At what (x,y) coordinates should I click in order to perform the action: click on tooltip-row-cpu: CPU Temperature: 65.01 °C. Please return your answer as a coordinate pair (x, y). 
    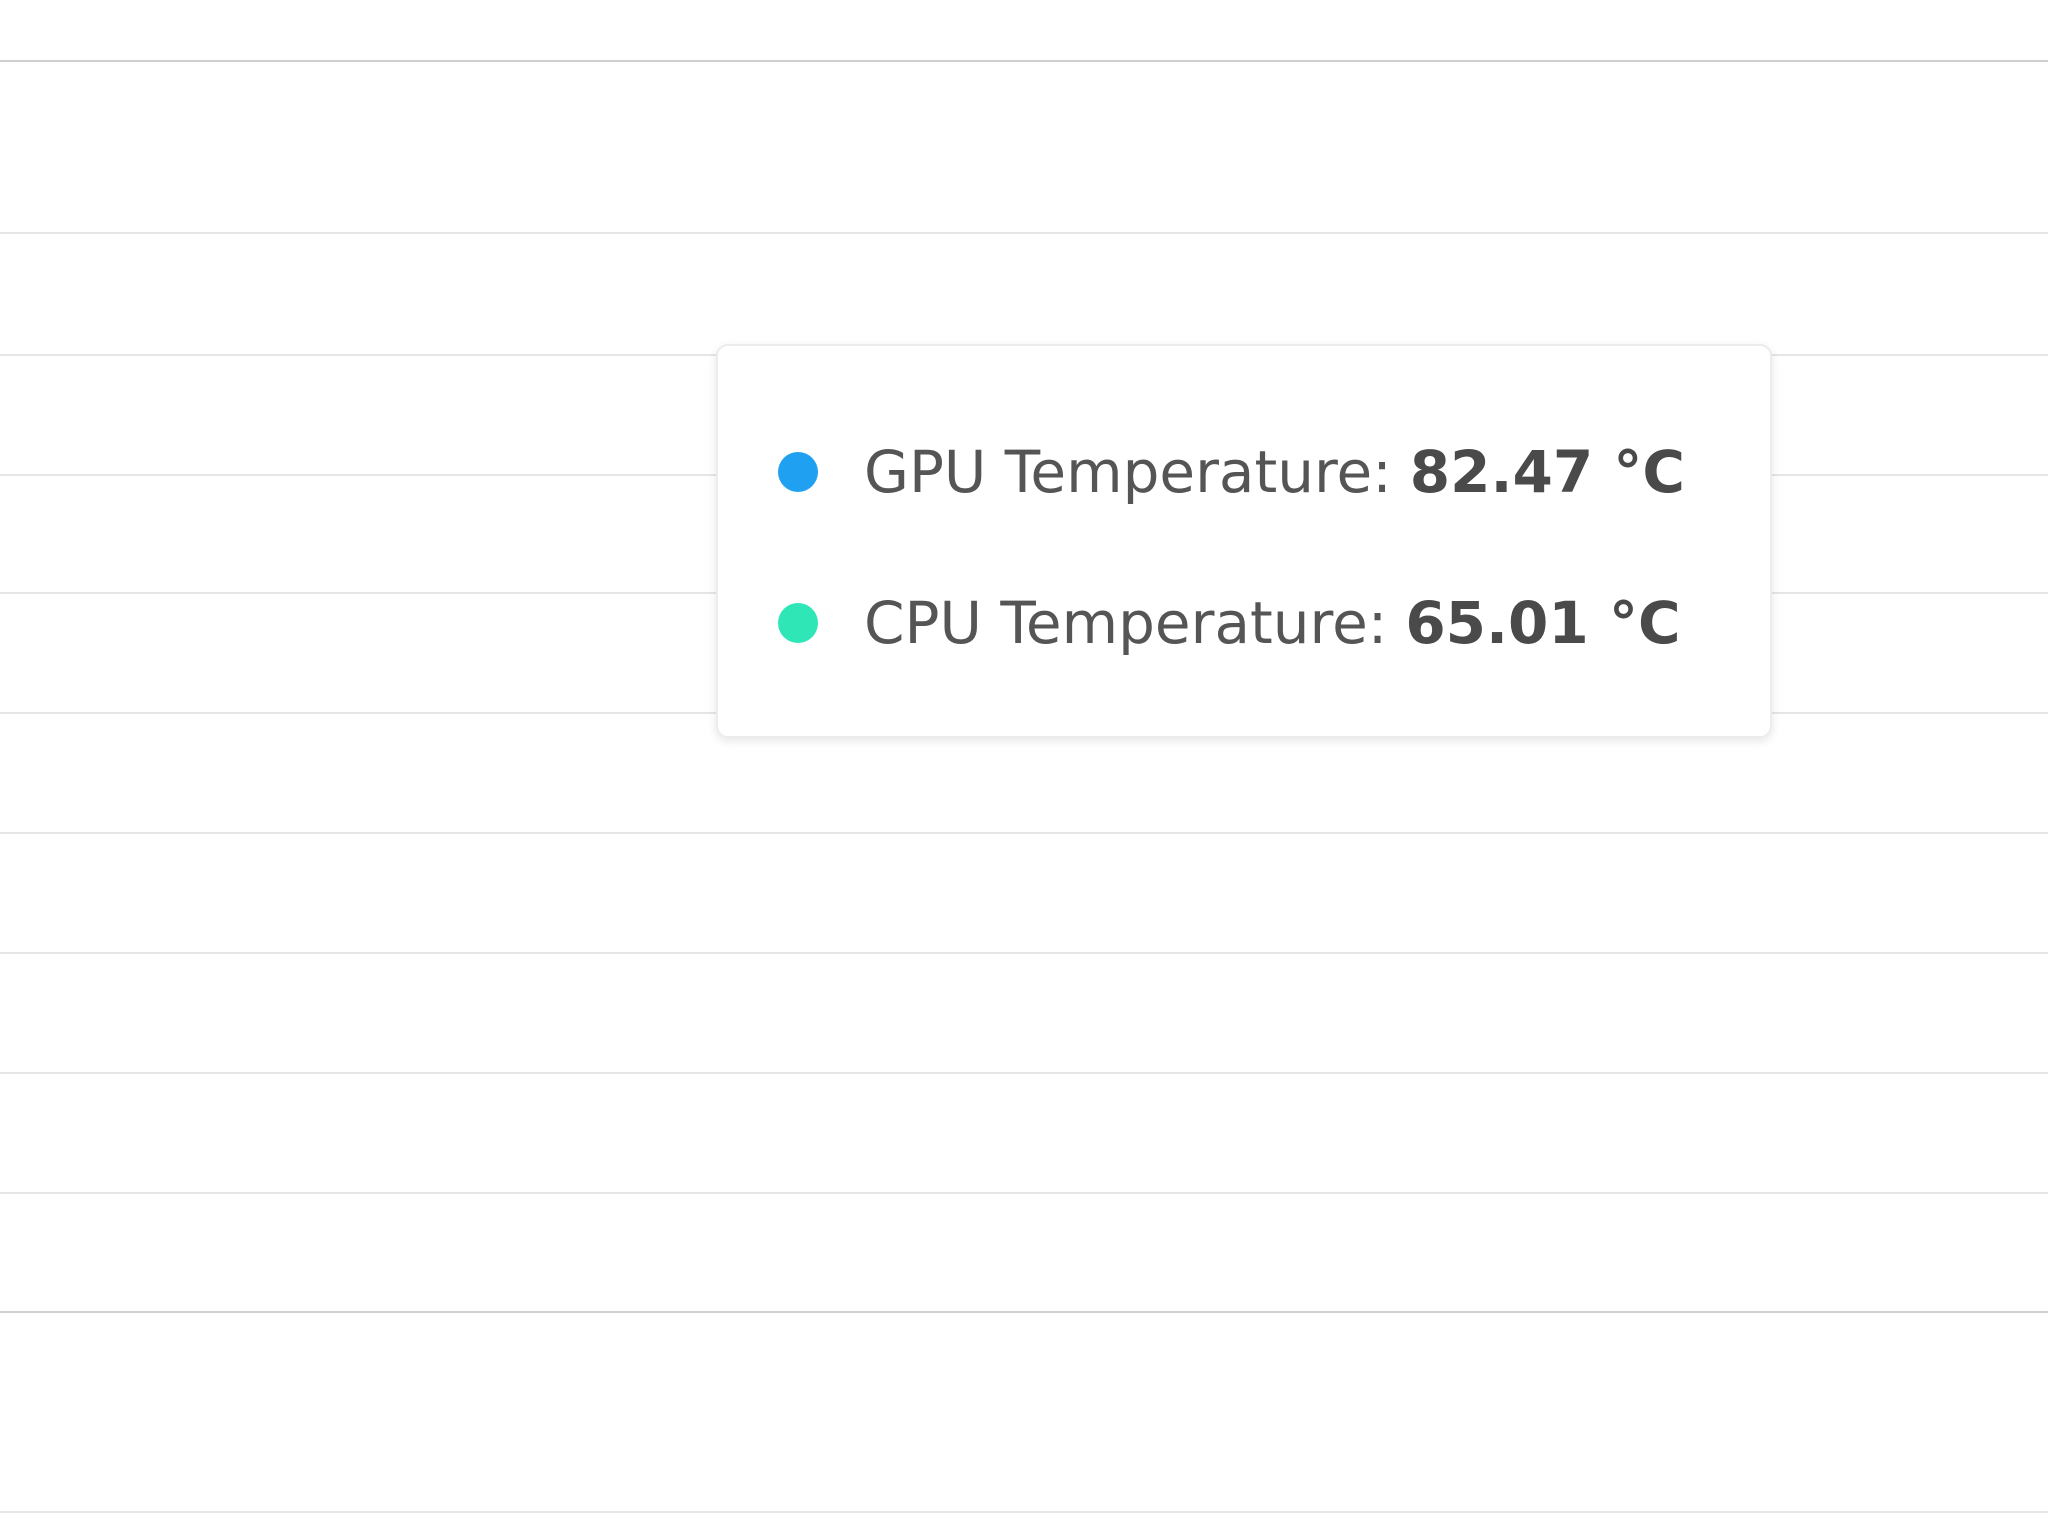
    Looking at the image, I should click on (1229, 623).